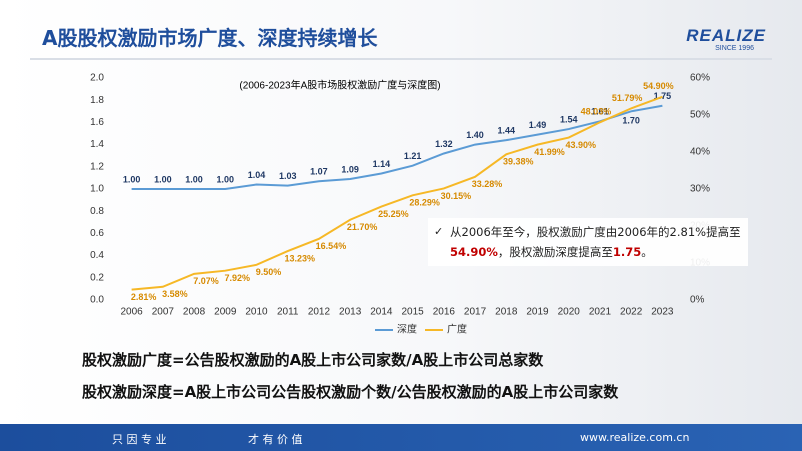  Describe the element at coordinates (518, 162) in the screenshot. I see `data-label: 39.38%` at that location.